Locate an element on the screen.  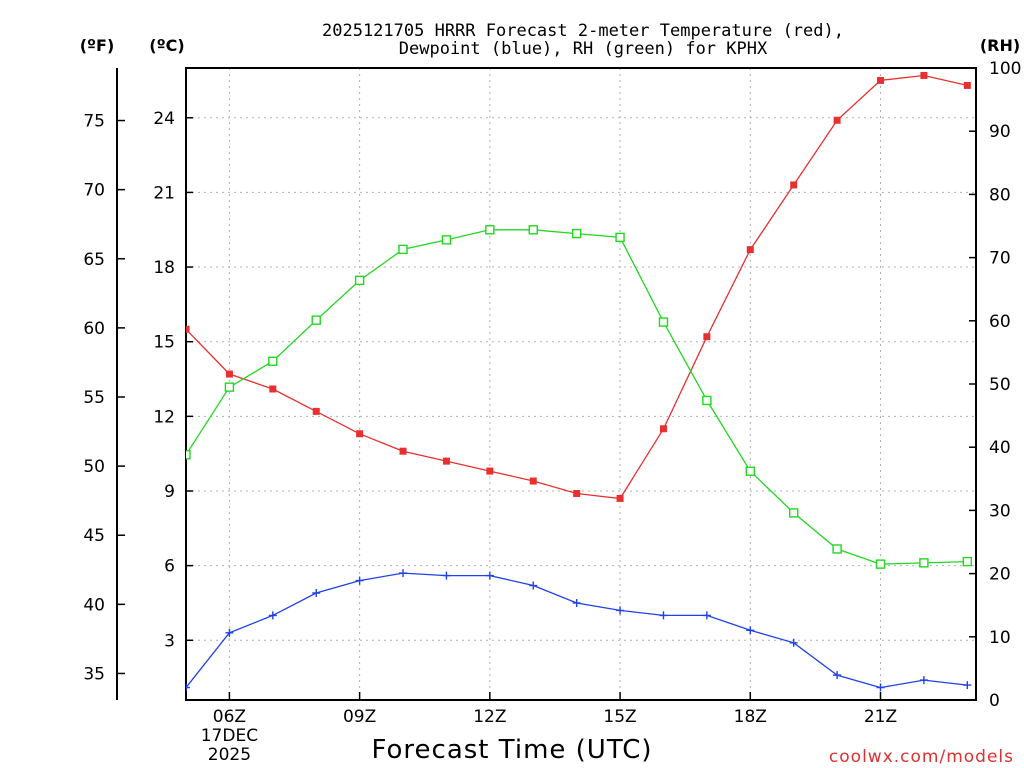
rh-tick-label: 40 is located at coordinates (1000, 448).